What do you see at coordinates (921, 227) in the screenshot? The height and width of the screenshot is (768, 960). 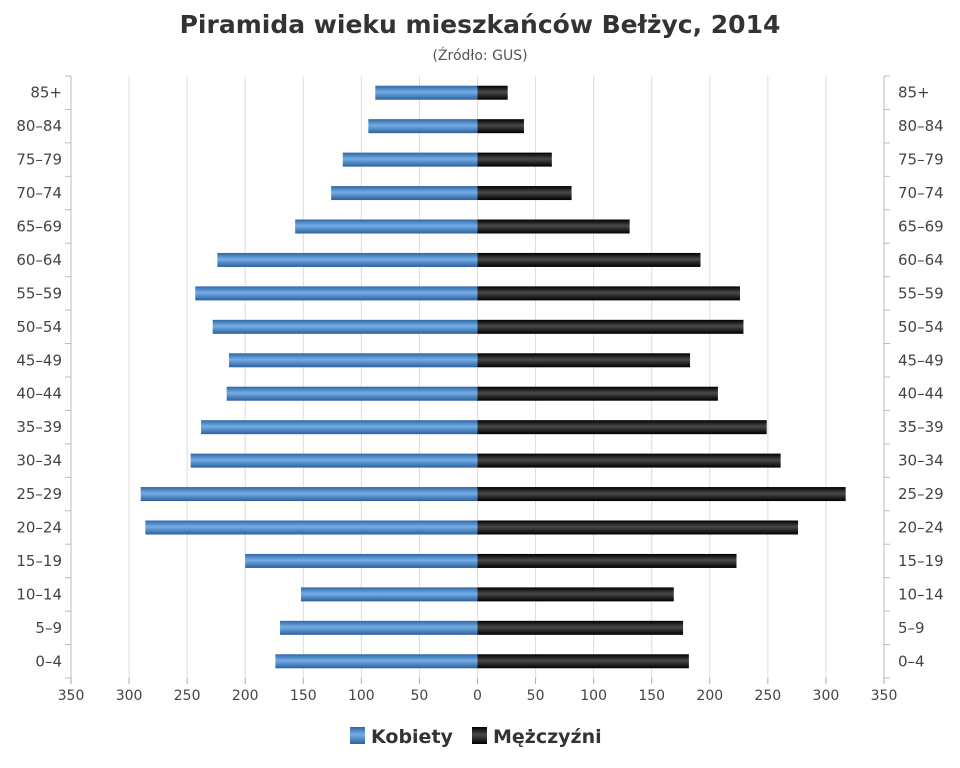 I see `y-tick-label-right: 65–69` at bounding box center [921, 227].